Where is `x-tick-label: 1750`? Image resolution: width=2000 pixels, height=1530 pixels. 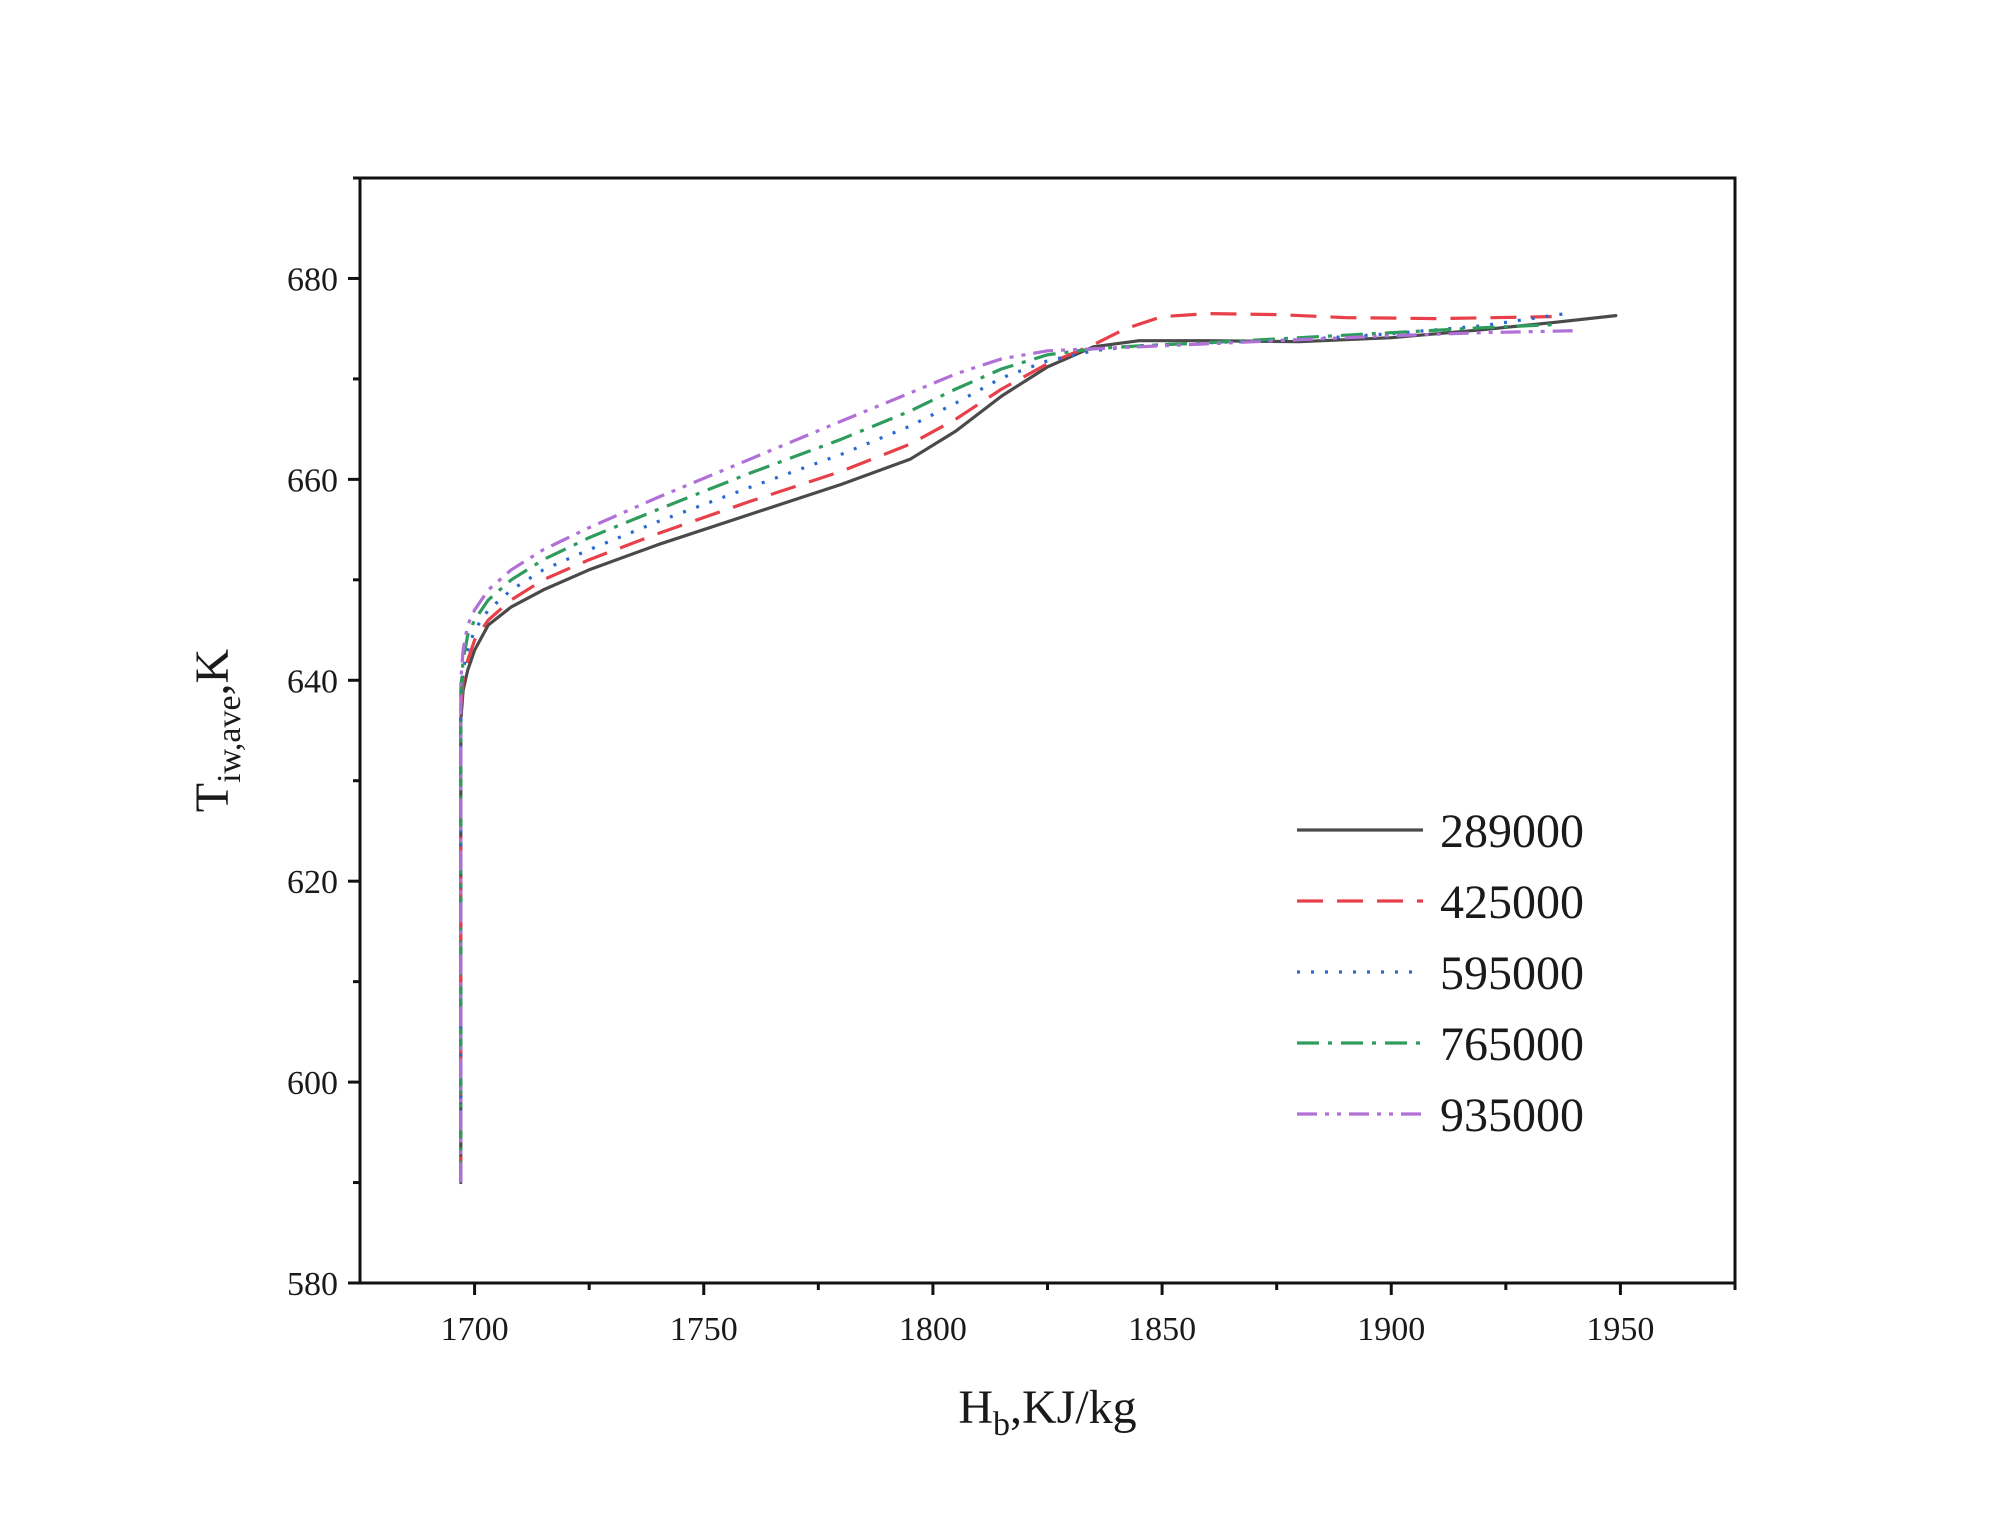 x-tick-label: 1750 is located at coordinates (704, 1329).